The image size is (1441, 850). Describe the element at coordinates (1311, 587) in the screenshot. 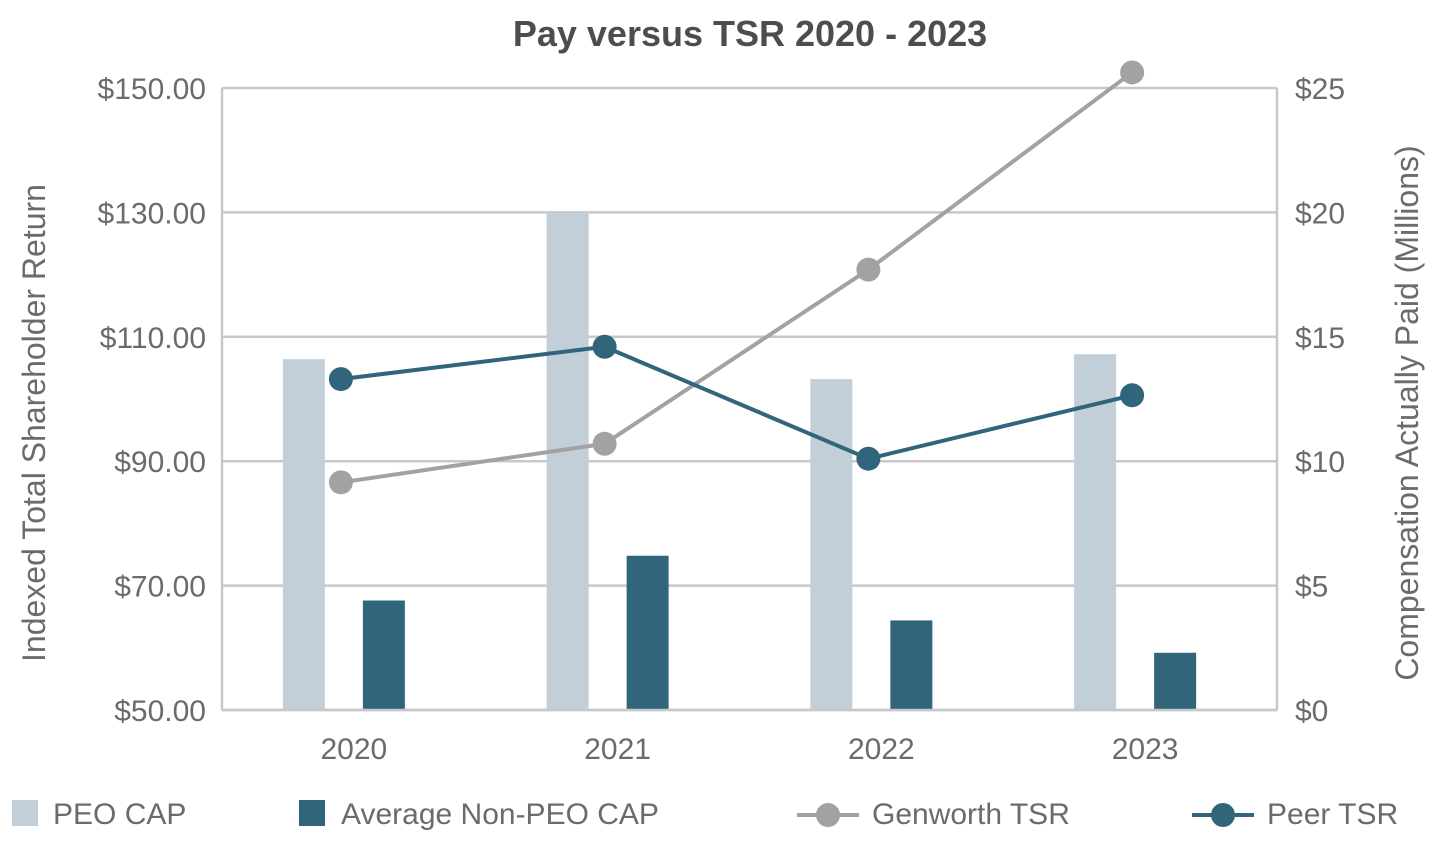

I see `y-right-tick-label: $5` at that location.